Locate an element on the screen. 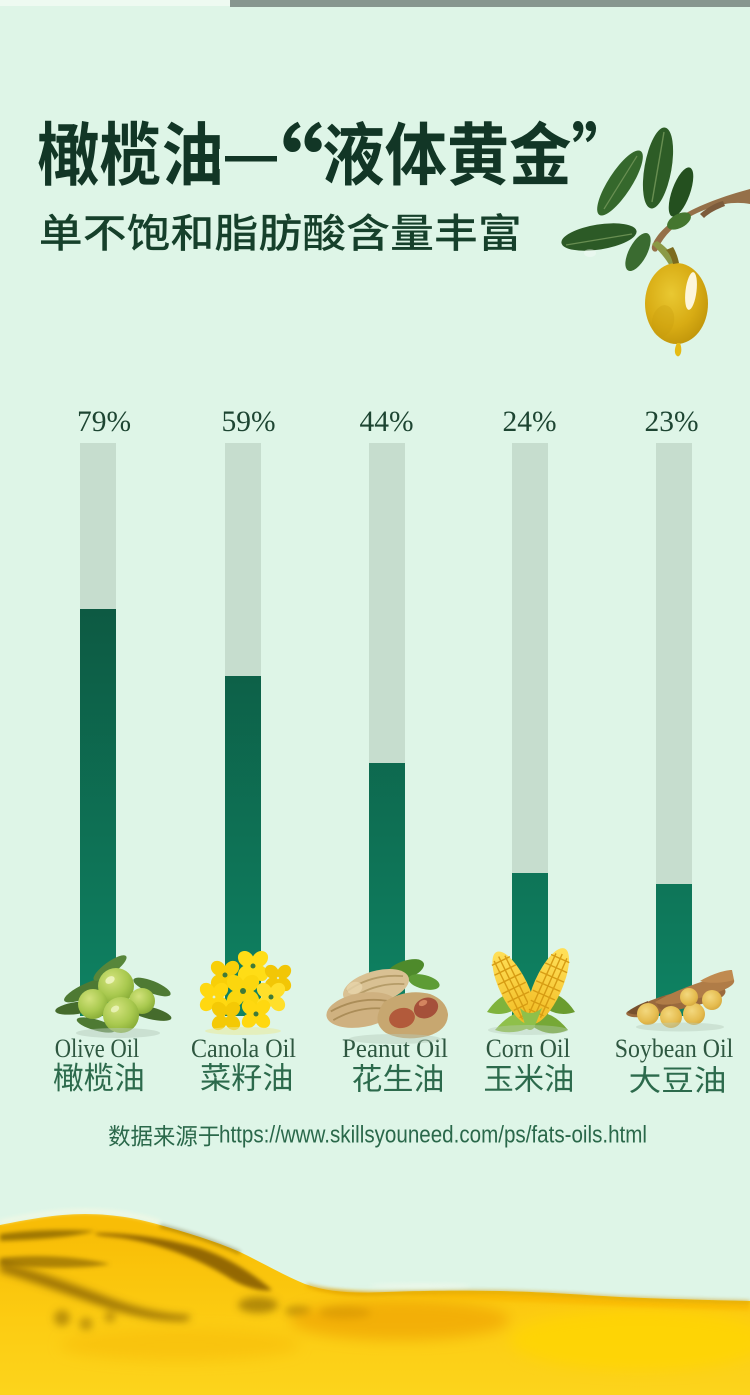  svg-text: Corn Oil is located at coordinates (528, 1048).